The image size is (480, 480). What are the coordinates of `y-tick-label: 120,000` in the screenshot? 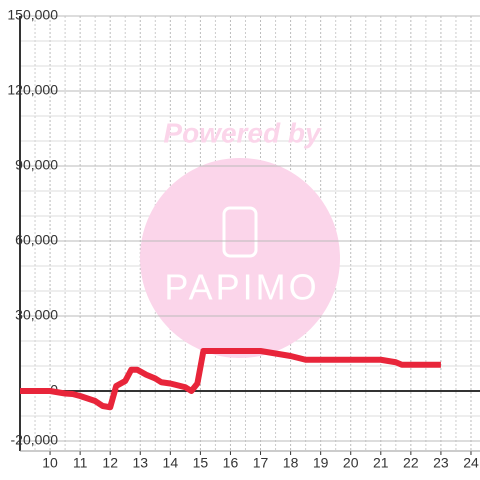 It's located at (32, 90).